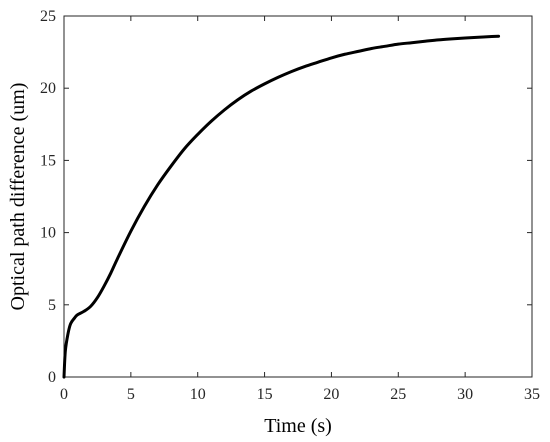 Image resolution: width=550 pixels, height=442 pixels. Describe the element at coordinates (52, 377) in the screenshot. I see `y-tick-label: 0` at that location.